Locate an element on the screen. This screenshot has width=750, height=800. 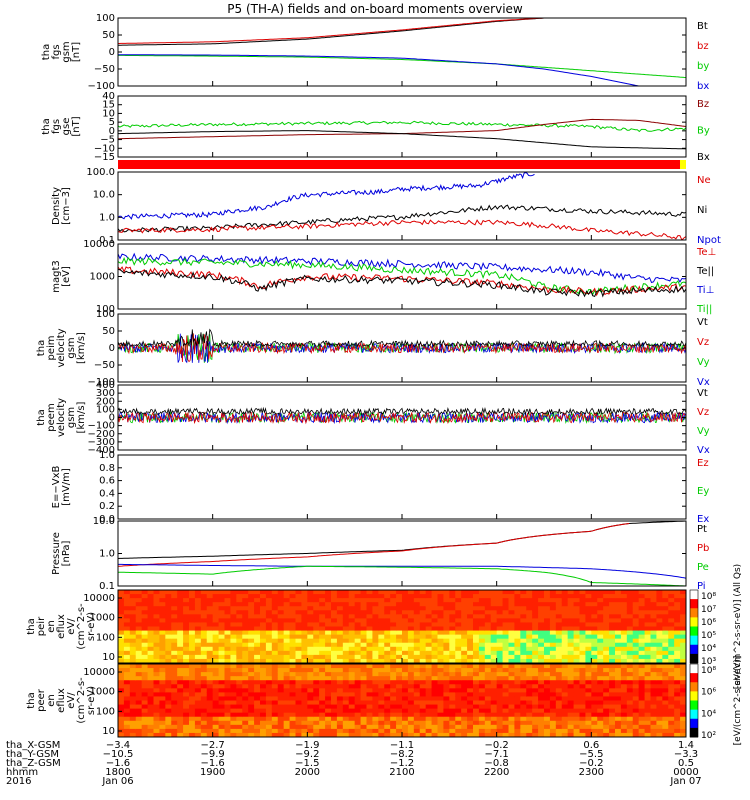
x-axis-value: Jan 07 is located at coordinates (685, 781).